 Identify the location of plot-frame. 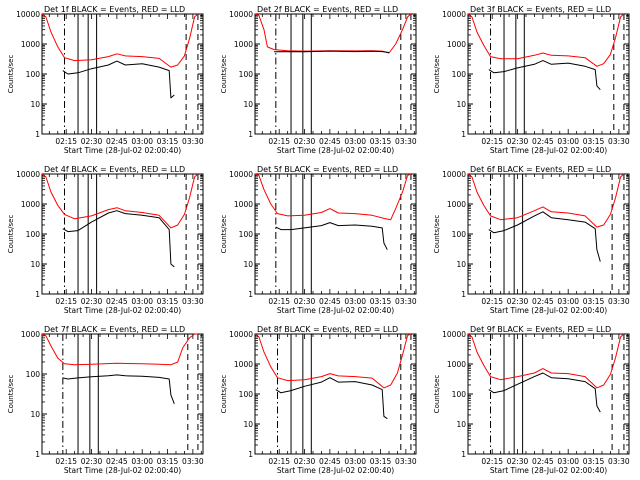
(122, 394).